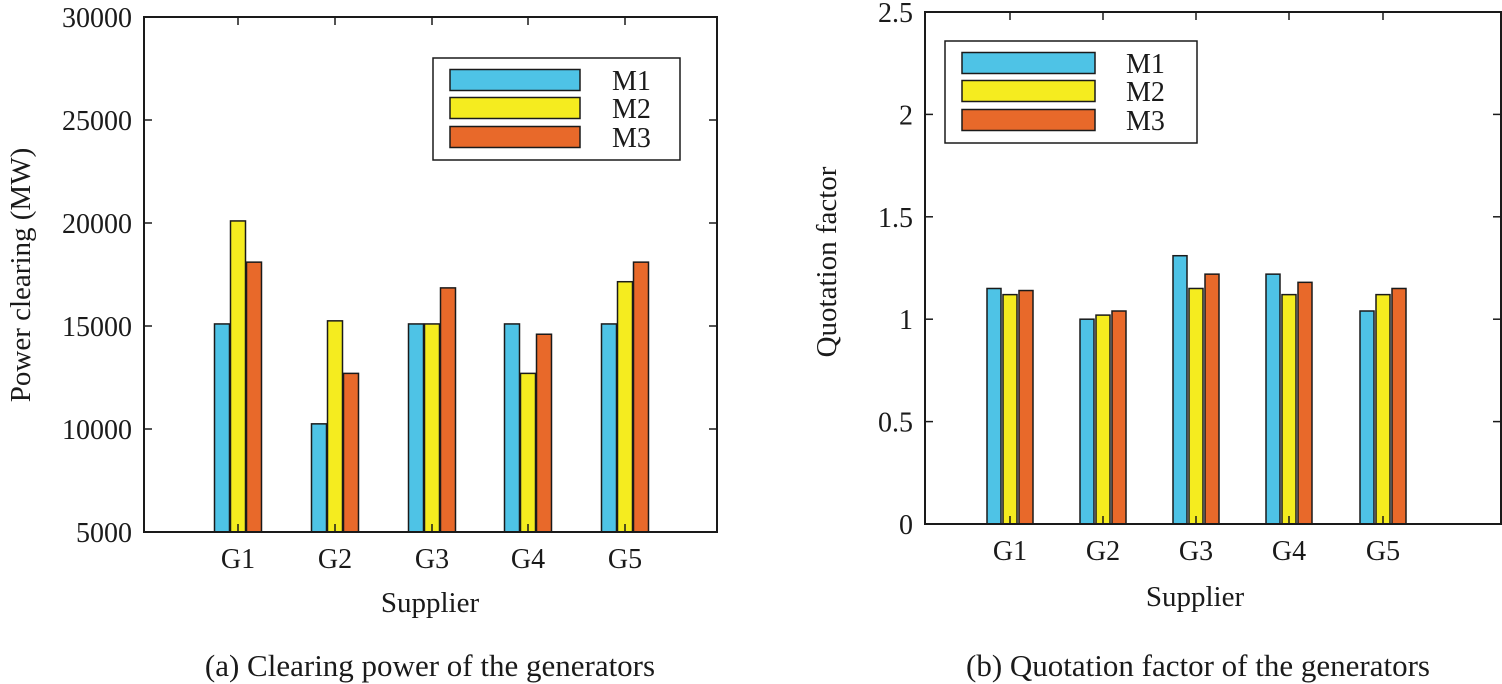 This screenshot has height=684, width=1502. I want to click on y-tick-label: 2, so click(906, 115).